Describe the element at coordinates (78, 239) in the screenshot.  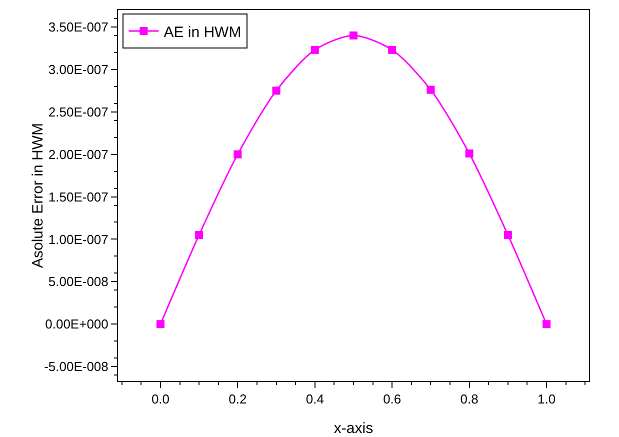
I see `y-tick-label: 1.00E-007` at that location.